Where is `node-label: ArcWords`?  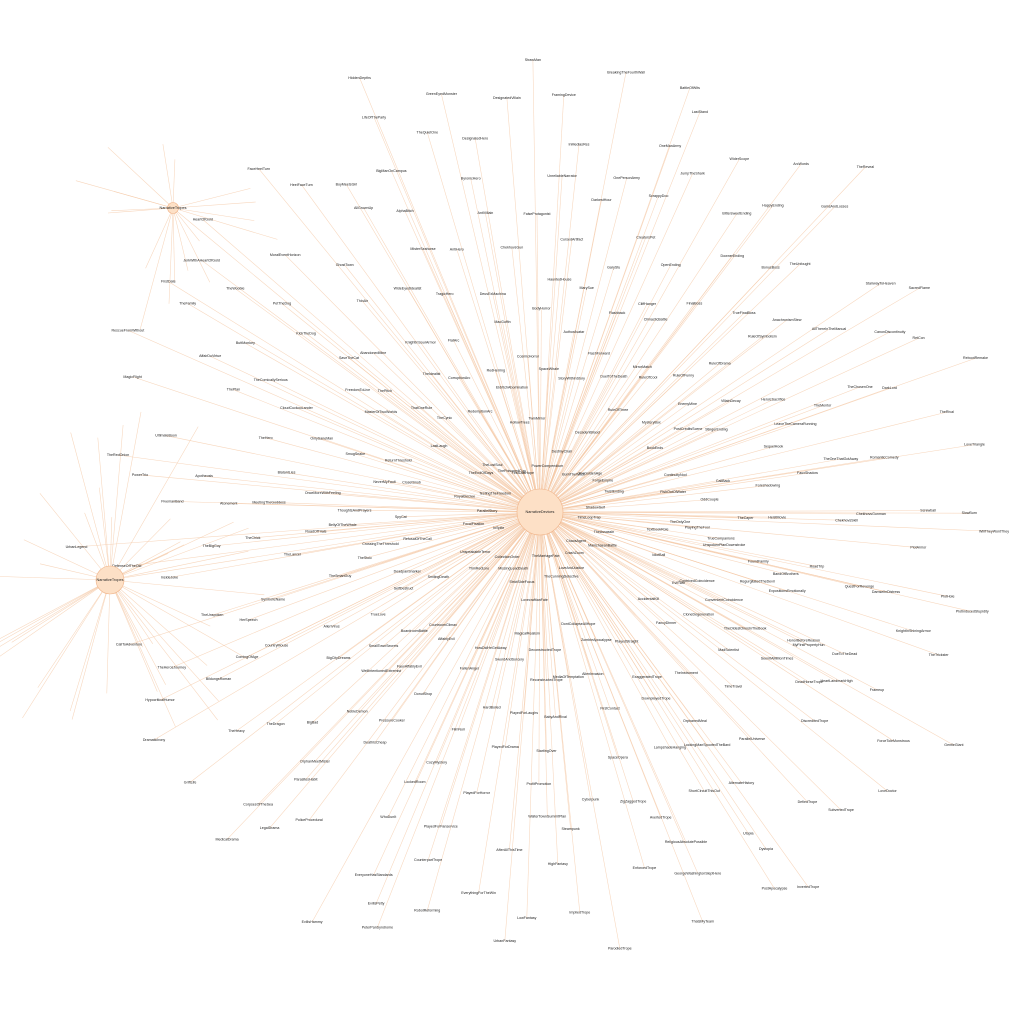
node-label: ArcWords is located at coordinates (801, 164).